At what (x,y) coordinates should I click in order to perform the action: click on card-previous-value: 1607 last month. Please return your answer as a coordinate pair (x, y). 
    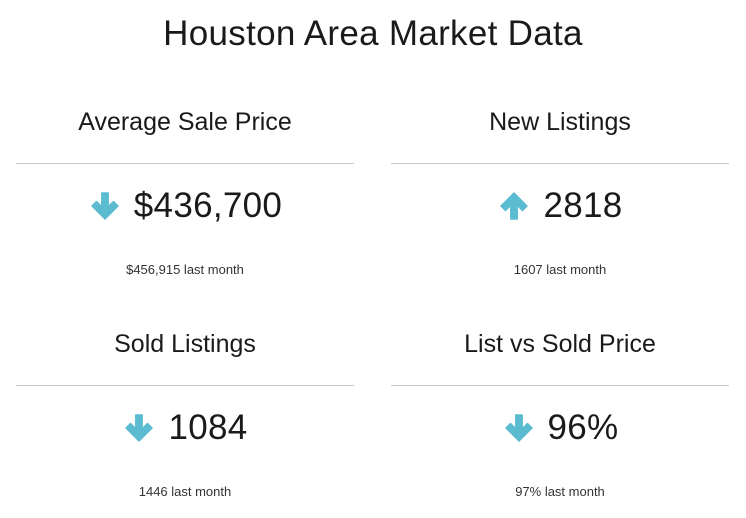
    Looking at the image, I should click on (560, 269).